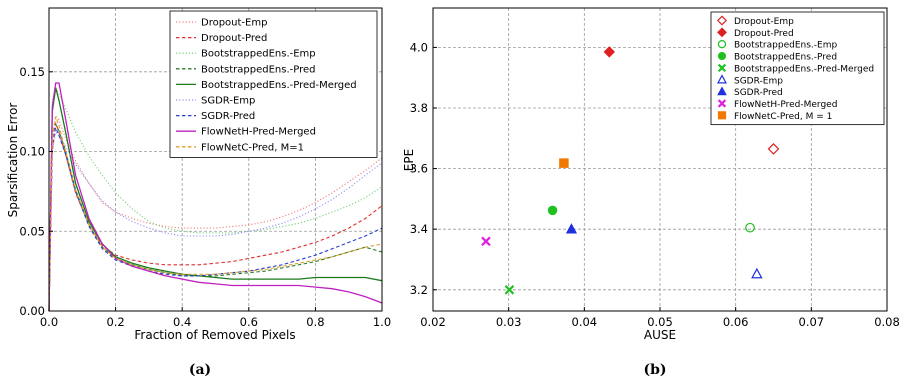  I want to click on x-tick-label: 0.07, so click(812, 322).